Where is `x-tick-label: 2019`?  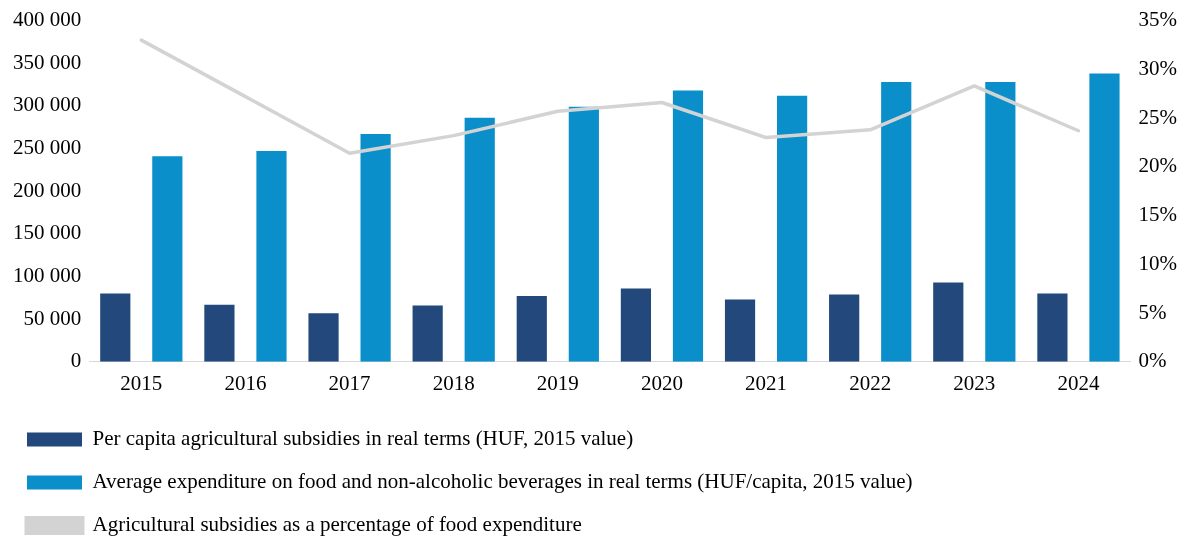 x-tick-label: 2019 is located at coordinates (557, 382).